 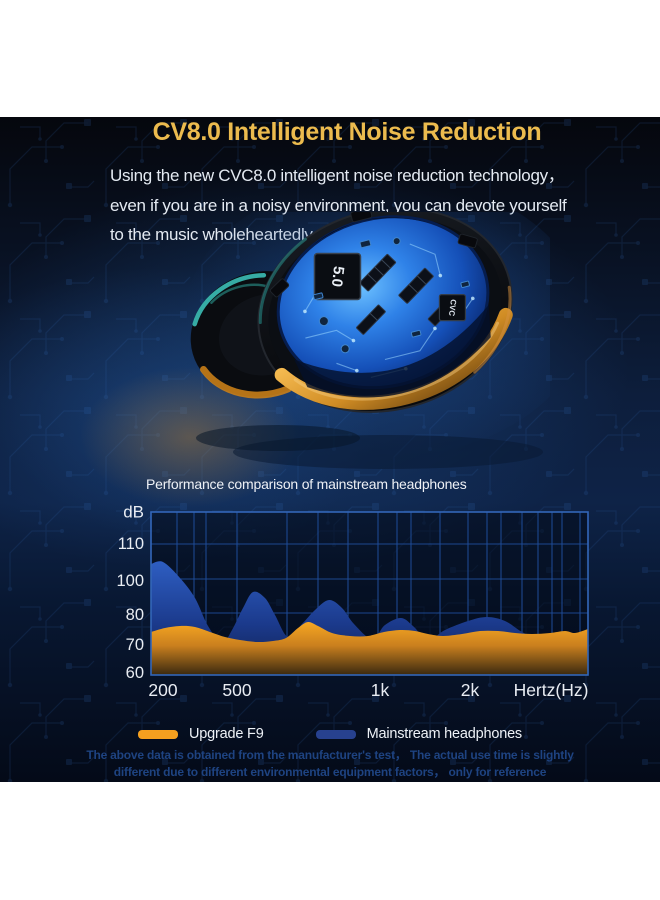 What do you see at coordinates (229, 299) in the screenshot?
I see `teal-rim-light` at bounding box center [229, 299].